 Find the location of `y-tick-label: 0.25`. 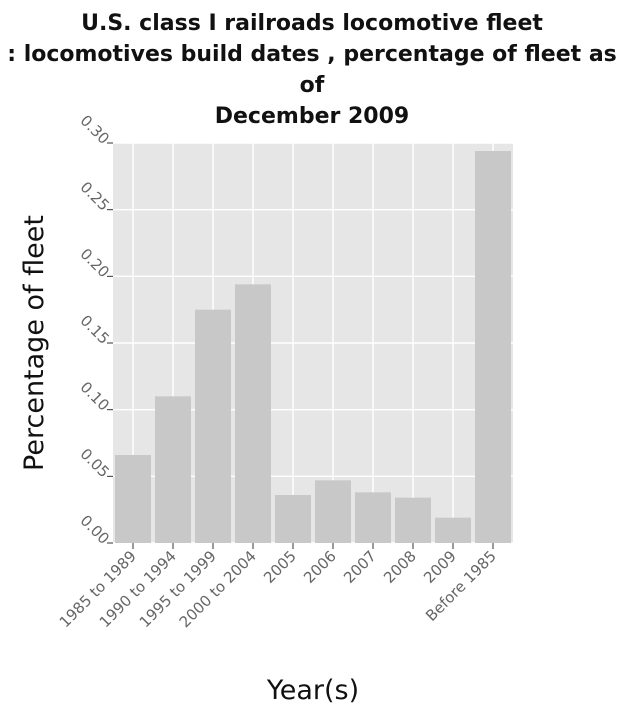

y-tick-label: 0.25 is located at coordinates (95, 196).